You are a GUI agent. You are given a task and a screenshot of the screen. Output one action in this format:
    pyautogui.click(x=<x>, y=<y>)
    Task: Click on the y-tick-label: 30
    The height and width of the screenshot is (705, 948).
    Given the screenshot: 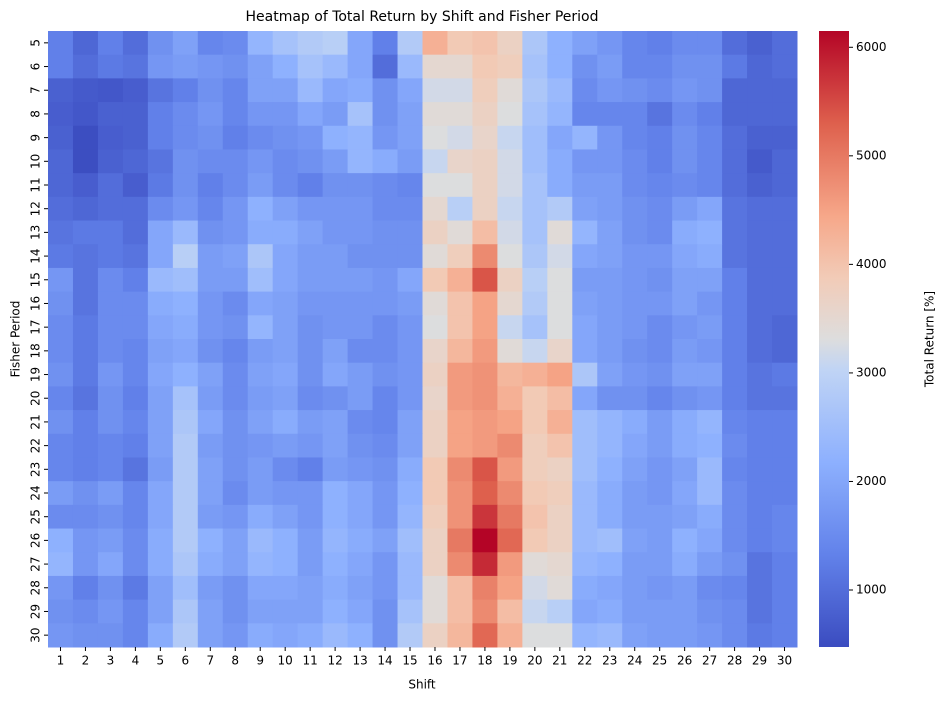 What is the action you would take?
    pyautogui.click(x=36, y=635)
    